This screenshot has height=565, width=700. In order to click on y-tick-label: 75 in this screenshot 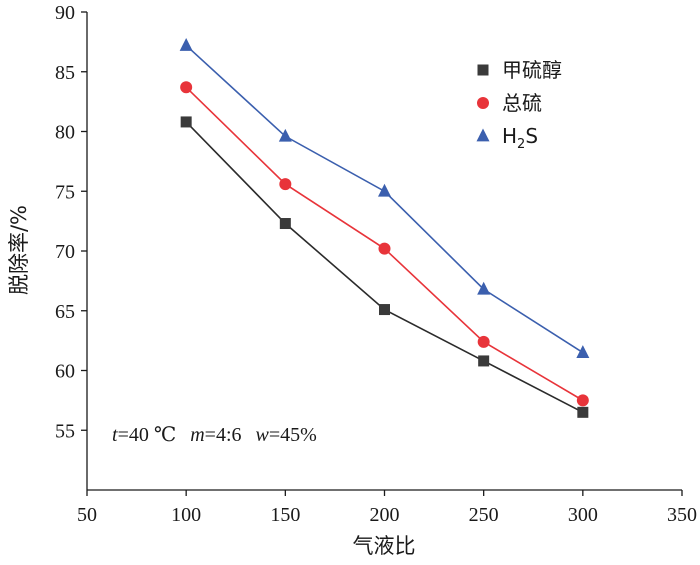, I will do `click(65, 192)`.